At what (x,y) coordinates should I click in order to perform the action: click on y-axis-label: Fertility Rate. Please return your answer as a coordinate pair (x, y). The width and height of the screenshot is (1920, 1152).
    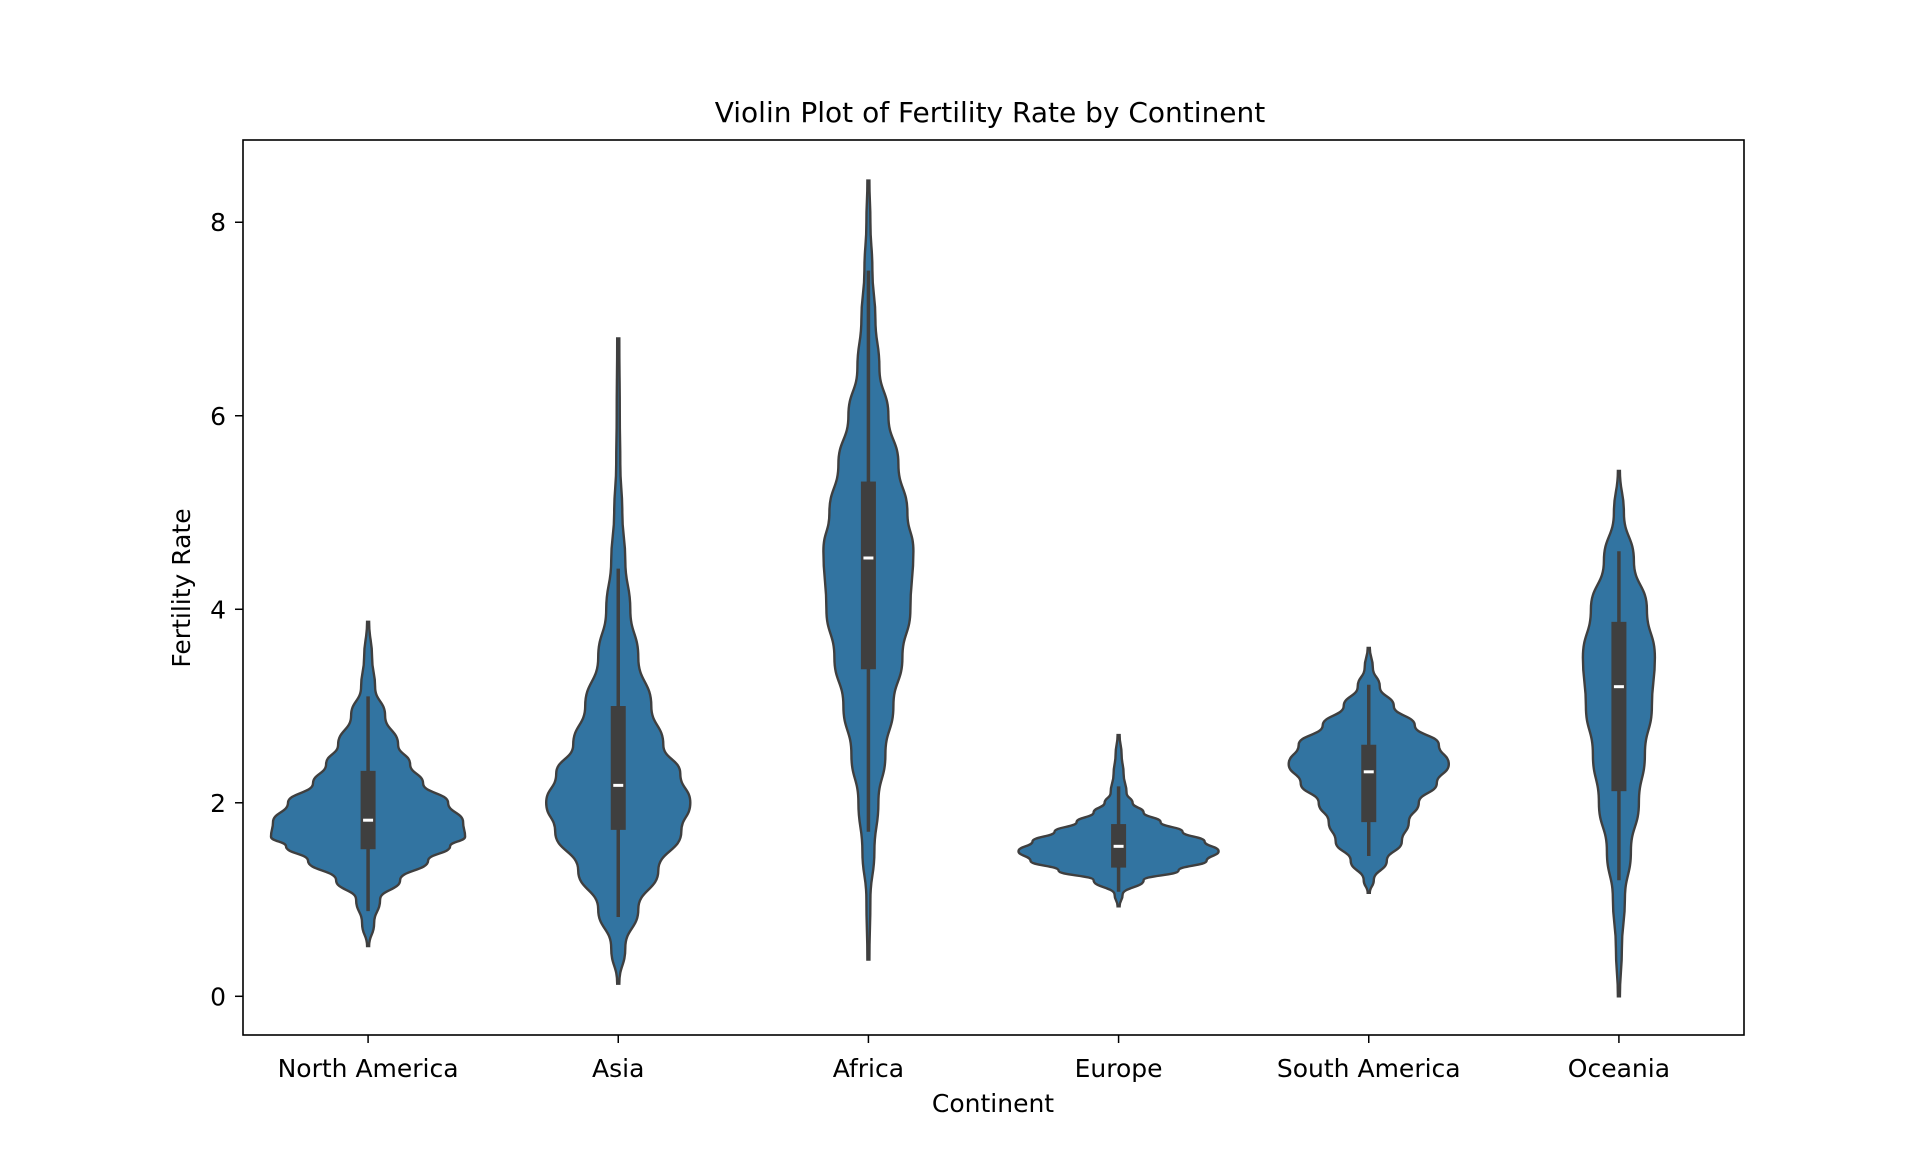
    Looking at the image, I should click on (181, 587).